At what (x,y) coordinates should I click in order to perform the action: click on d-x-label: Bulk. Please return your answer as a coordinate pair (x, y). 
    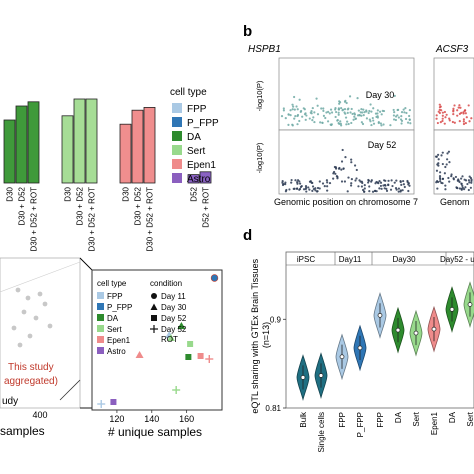
    Looking at the image, I should click on (303, 419).